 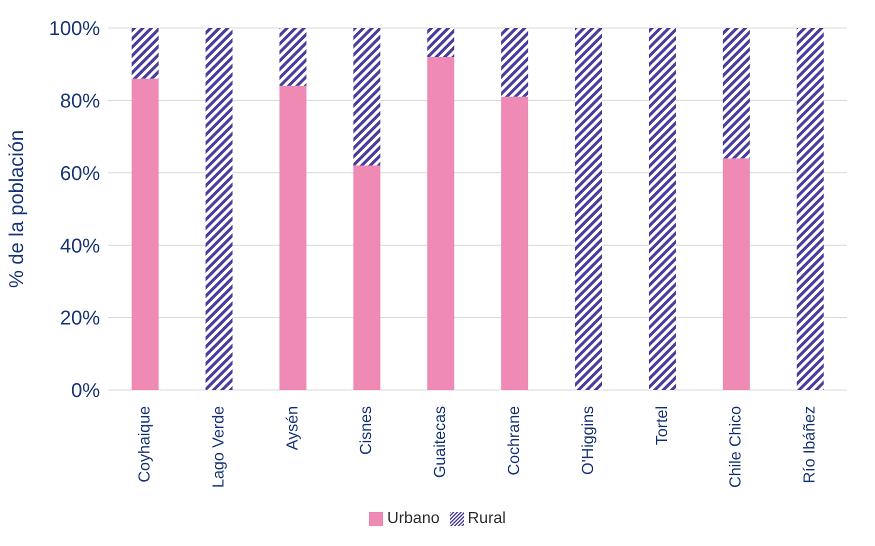 What do you see at coordinates (80, 246) in the screenshot?
I see `y-tick-label: 40%` at bounding box center [80, 246].